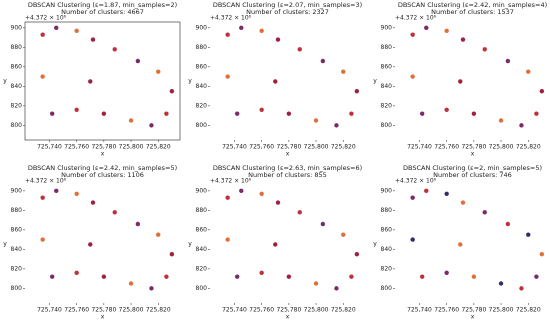 The width and height of the screenshot is (550, 325). What do you see at coordinates (46, 181) in the screenshot?
I see `offset-text: +4.372 × 10⁶` at bounding box center [46, 181].